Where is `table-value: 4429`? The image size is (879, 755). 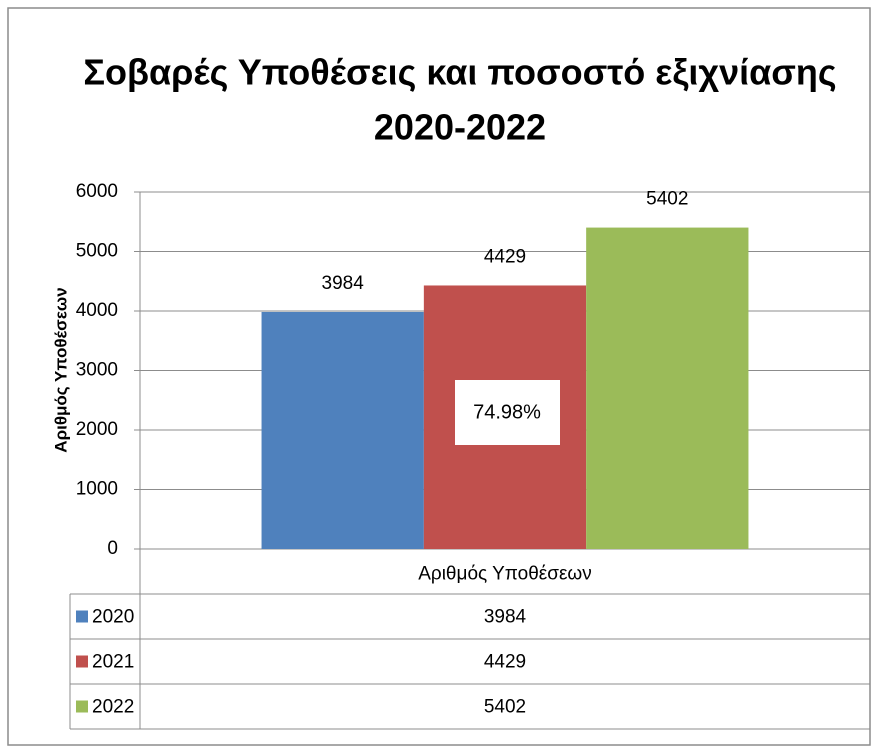 table-value: 4429 is located at coordinates (505, 662).